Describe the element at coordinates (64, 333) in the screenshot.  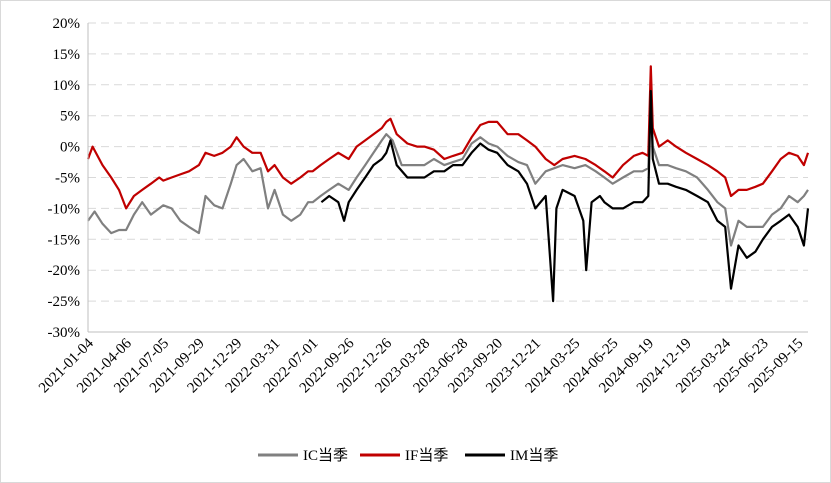
I see `y-tick-label: -30%` at that location.